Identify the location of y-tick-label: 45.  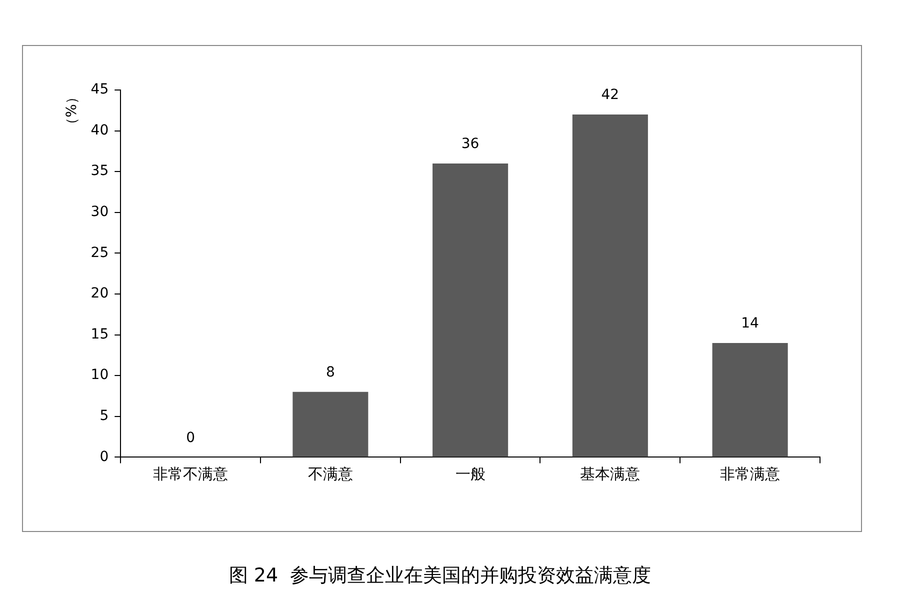
(99, 90).